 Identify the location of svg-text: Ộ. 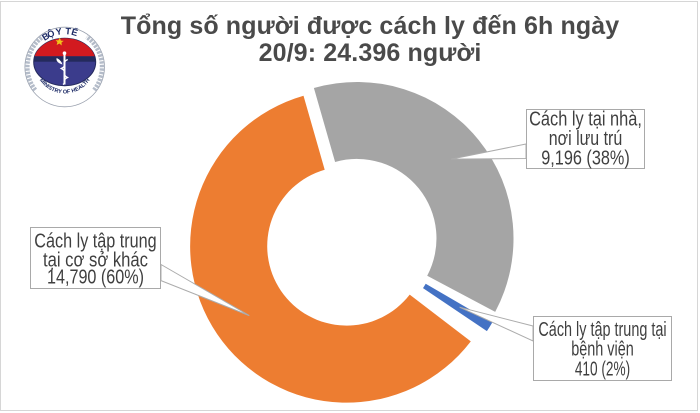
(50, 33).